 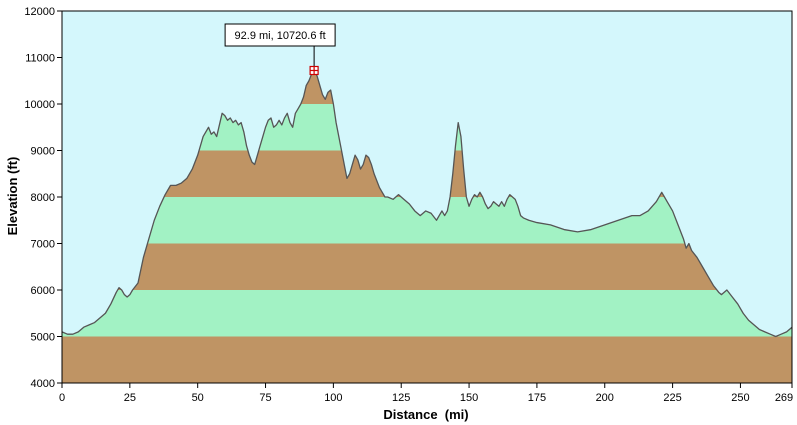 I want to click on y-tick-label: 4000, so click(x=43, y=384).